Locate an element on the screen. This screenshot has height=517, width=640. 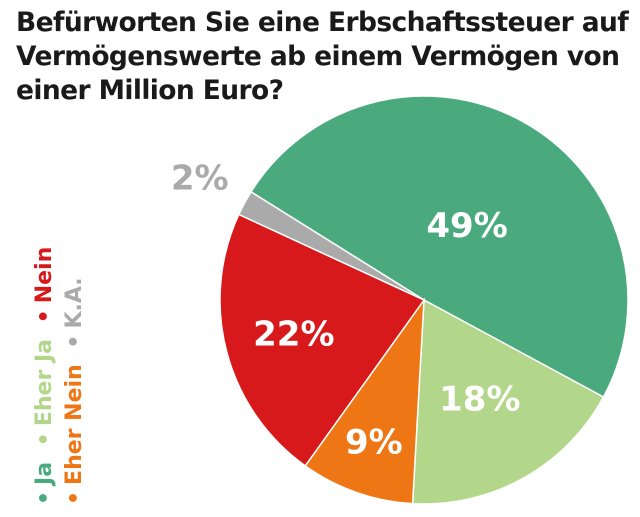
legend-label-nein: Nein is located at coordinates (44, 275).